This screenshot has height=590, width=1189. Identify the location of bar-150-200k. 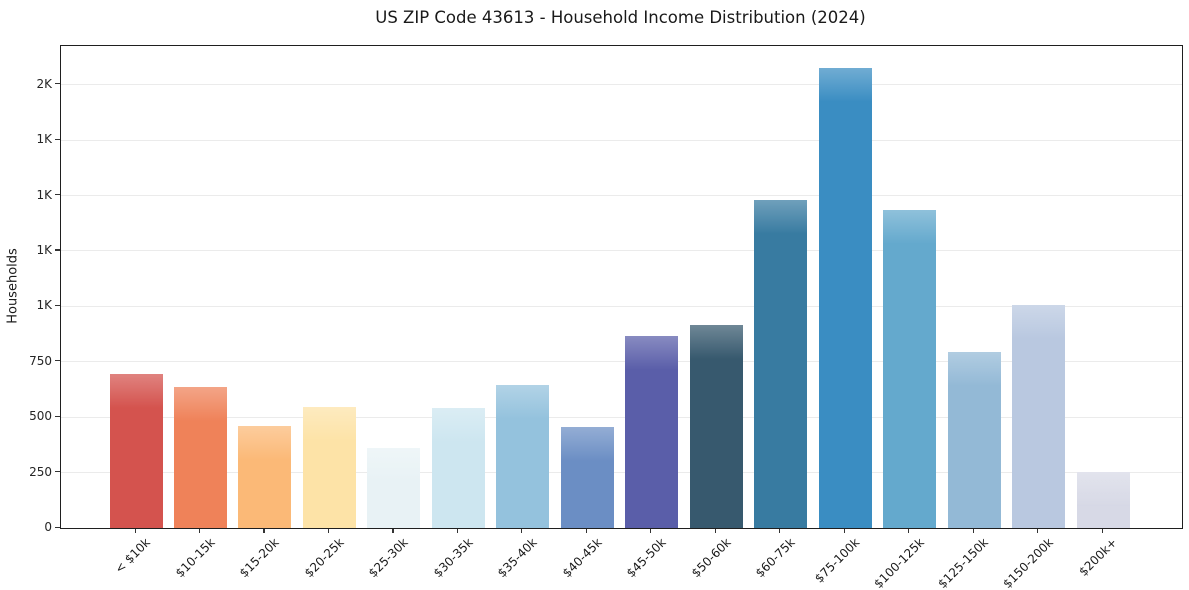
(1039, 416).